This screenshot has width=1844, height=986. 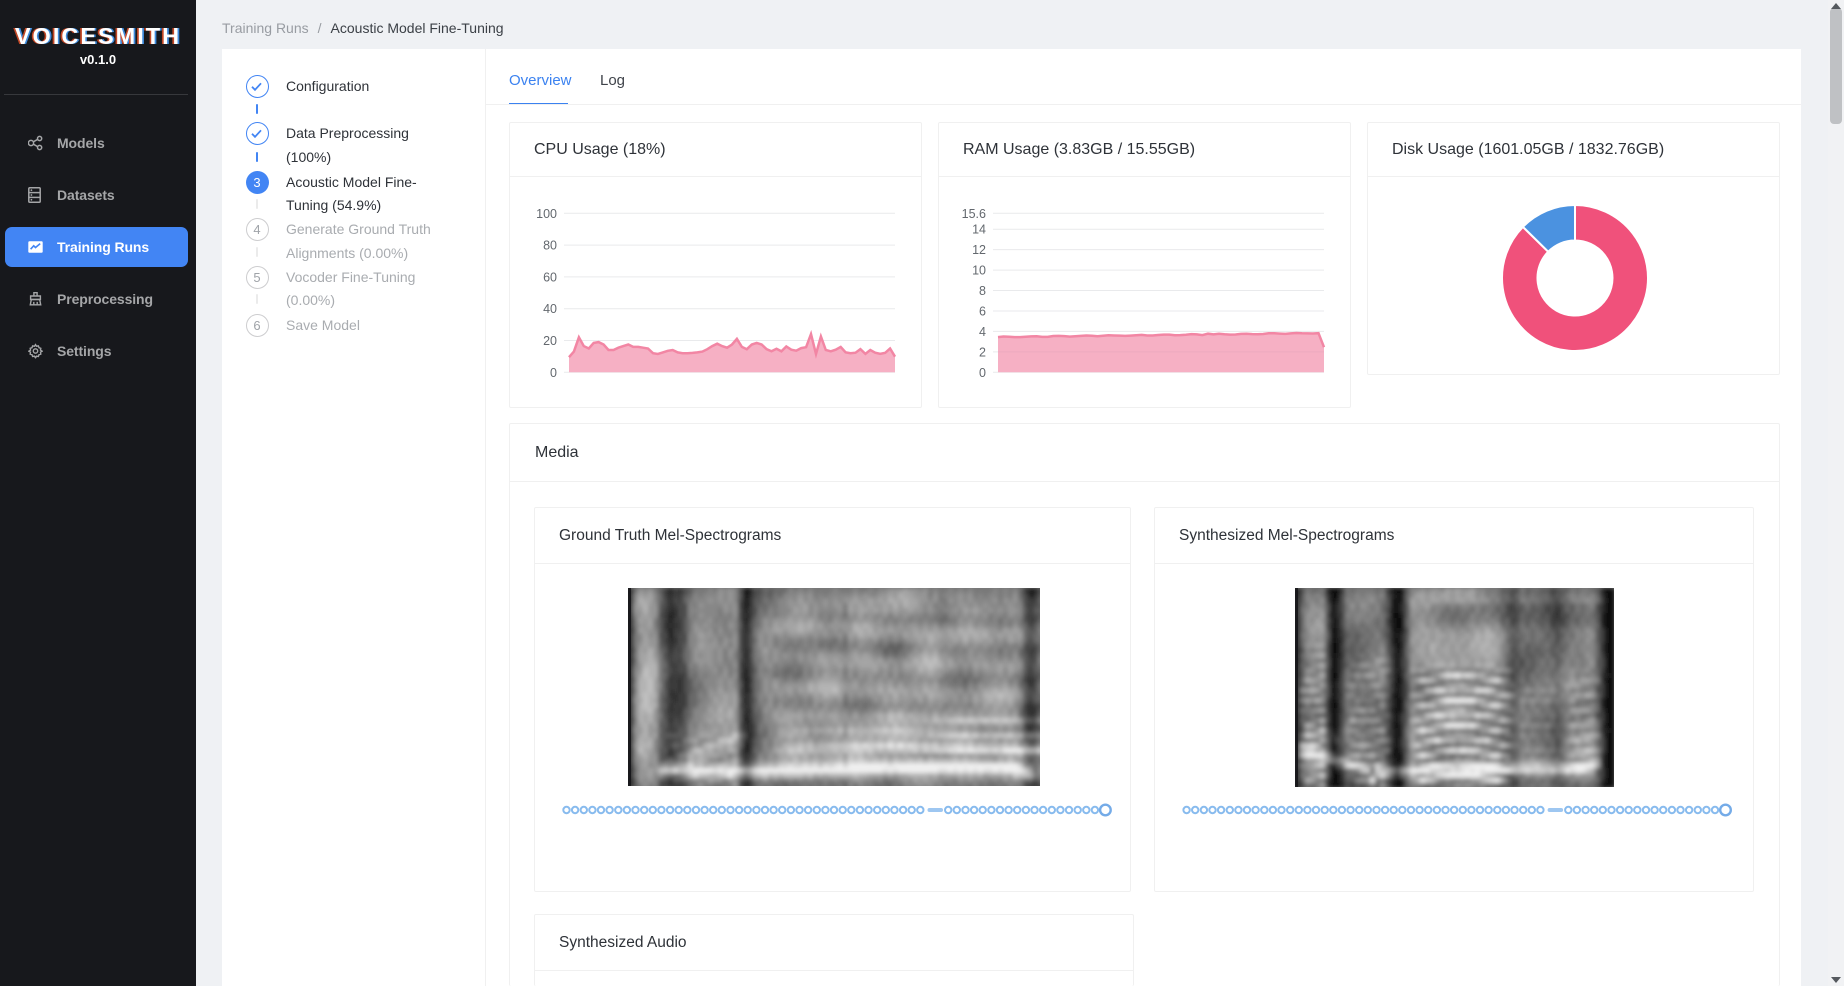 What do you see at coordinates (979, 250) in the screenshot?
I see `svg-text: 12` at bounding box center [979, 250].